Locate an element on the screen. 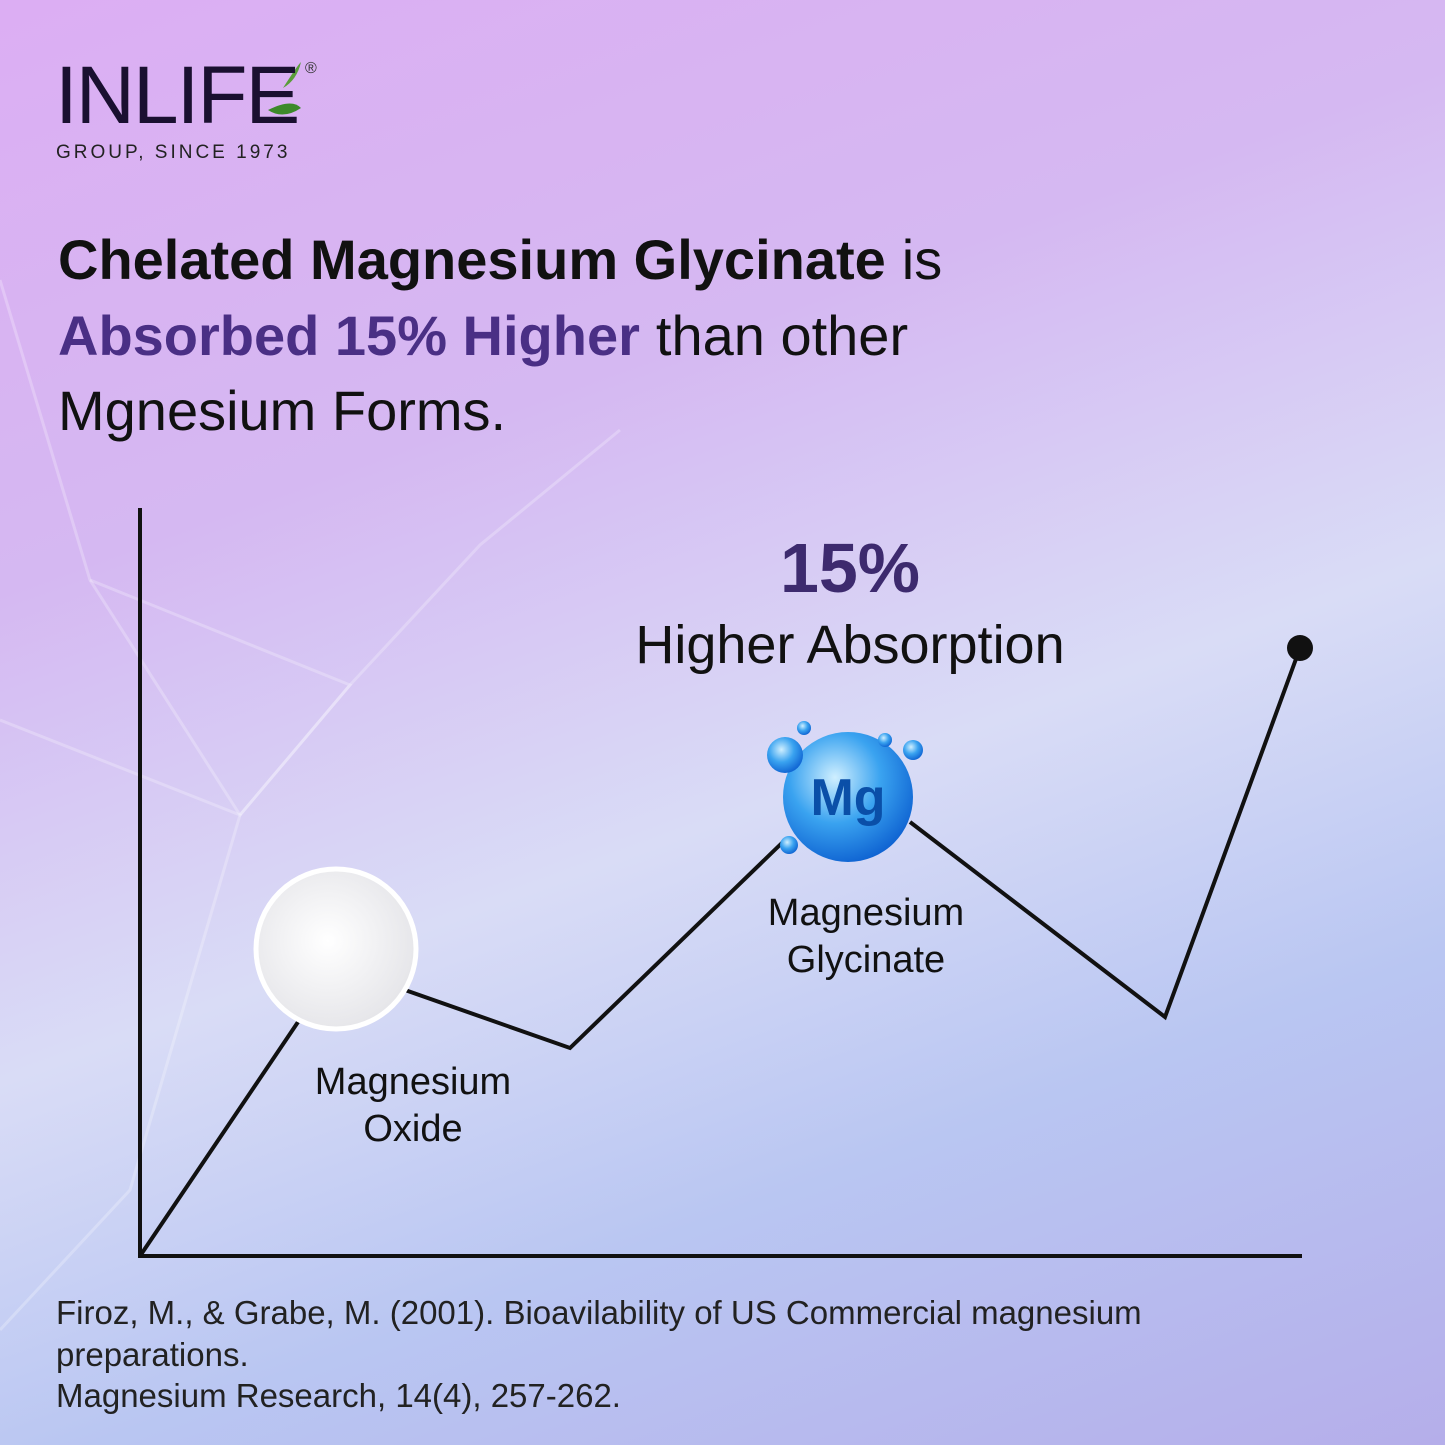 This screenshot has height=1445, width=1445. powder-icon is located at coordinates (336, 949).